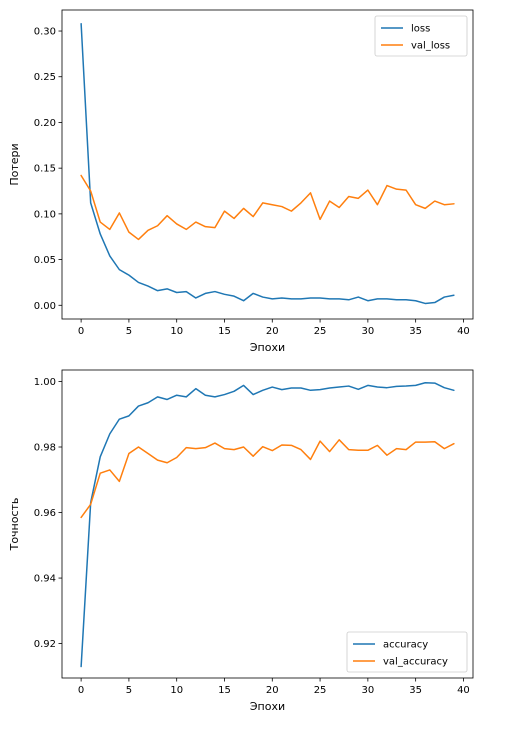 This screenshot has height=736, width=506. I want to click on series-line-val-loss, so click(267, 207).